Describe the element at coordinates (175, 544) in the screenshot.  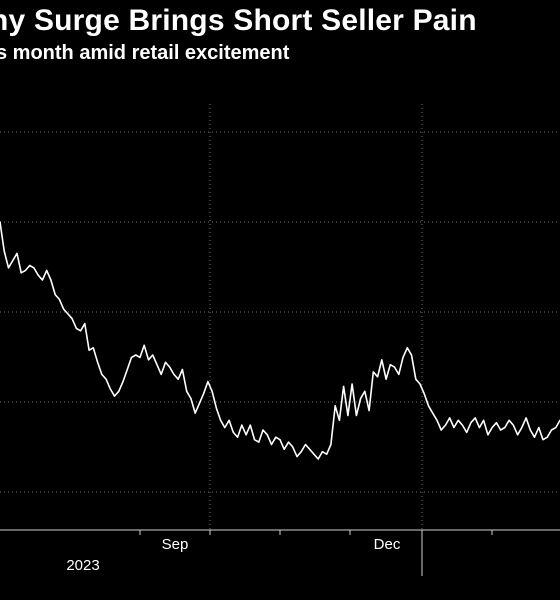
I see `x-tick-label-sep: Sep` at that location.